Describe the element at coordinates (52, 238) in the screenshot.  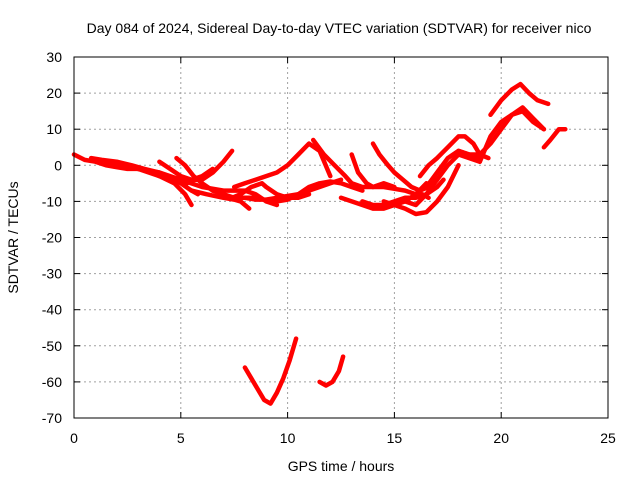
I see `y-tick-label: -20` at that location.